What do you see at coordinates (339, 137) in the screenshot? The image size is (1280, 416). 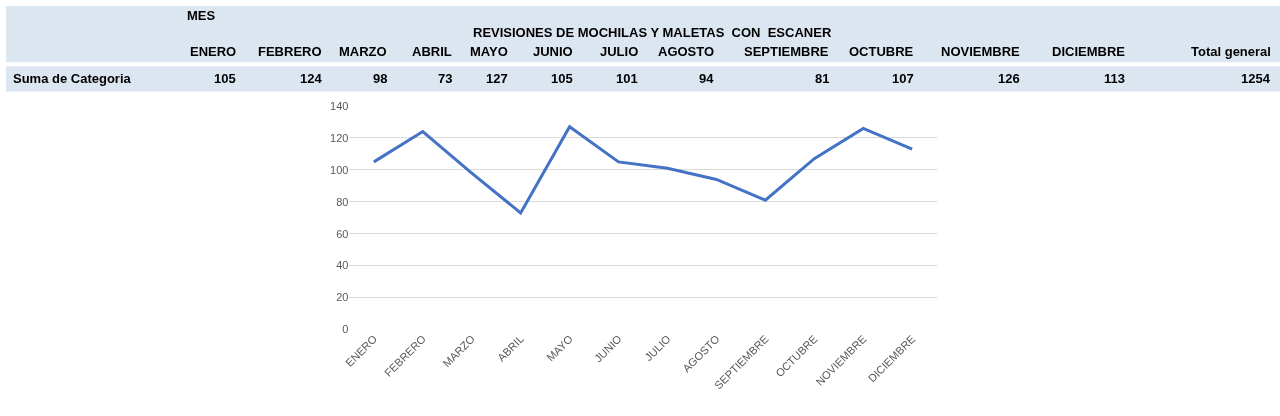 I see `y-tick-label: 120` at bounding box center [339, 137].